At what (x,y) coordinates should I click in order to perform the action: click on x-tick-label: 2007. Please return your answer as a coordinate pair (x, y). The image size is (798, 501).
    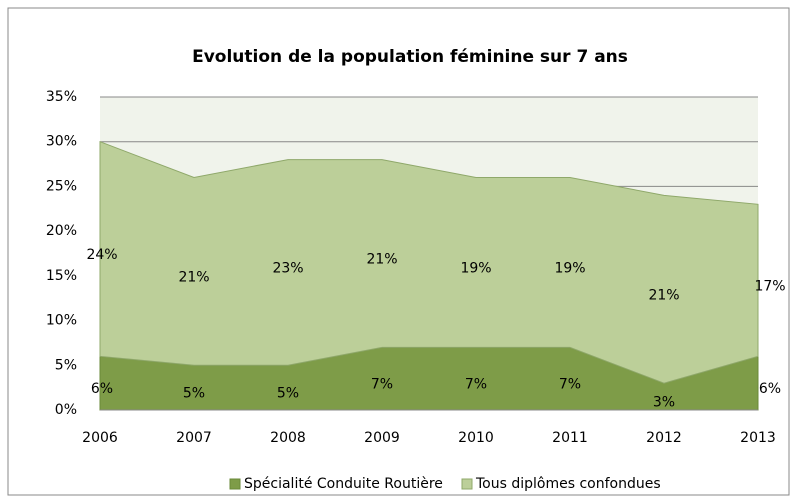
    Looking at the image, I should click on (194, 438).